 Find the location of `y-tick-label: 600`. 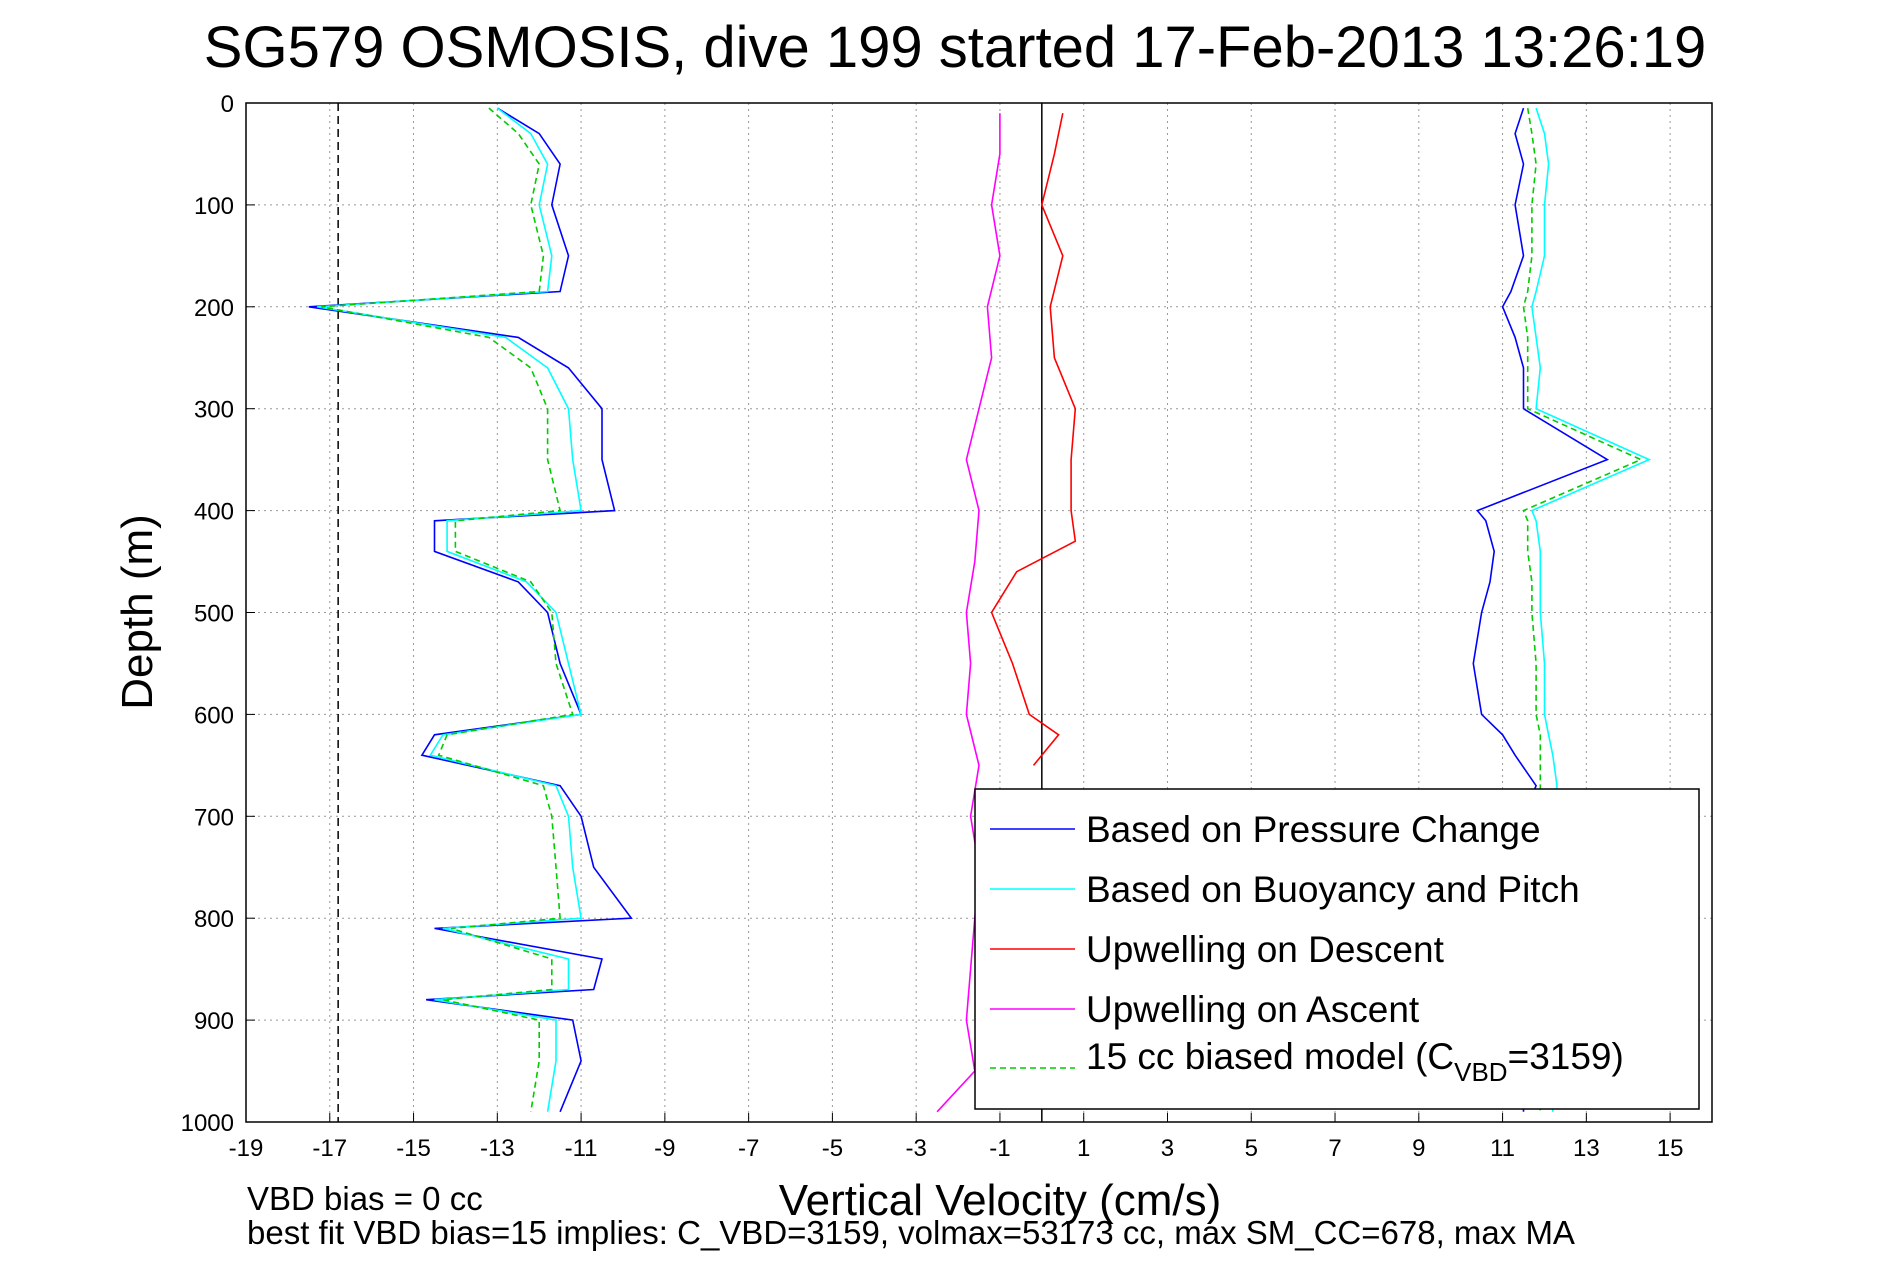

y-tick-label: 600 is located at coordinates (214, 715).